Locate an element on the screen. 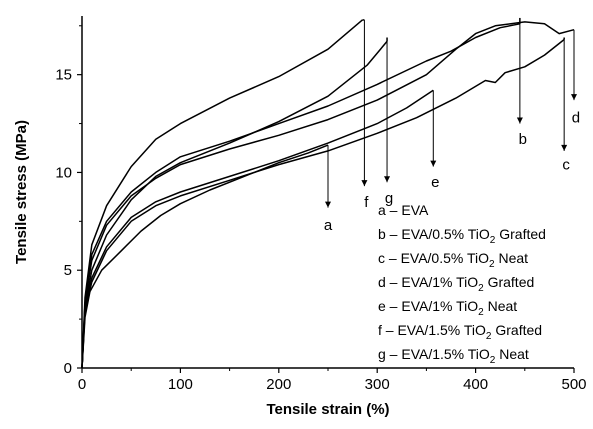  arrowhead-g is located at coordinates (387, 179).